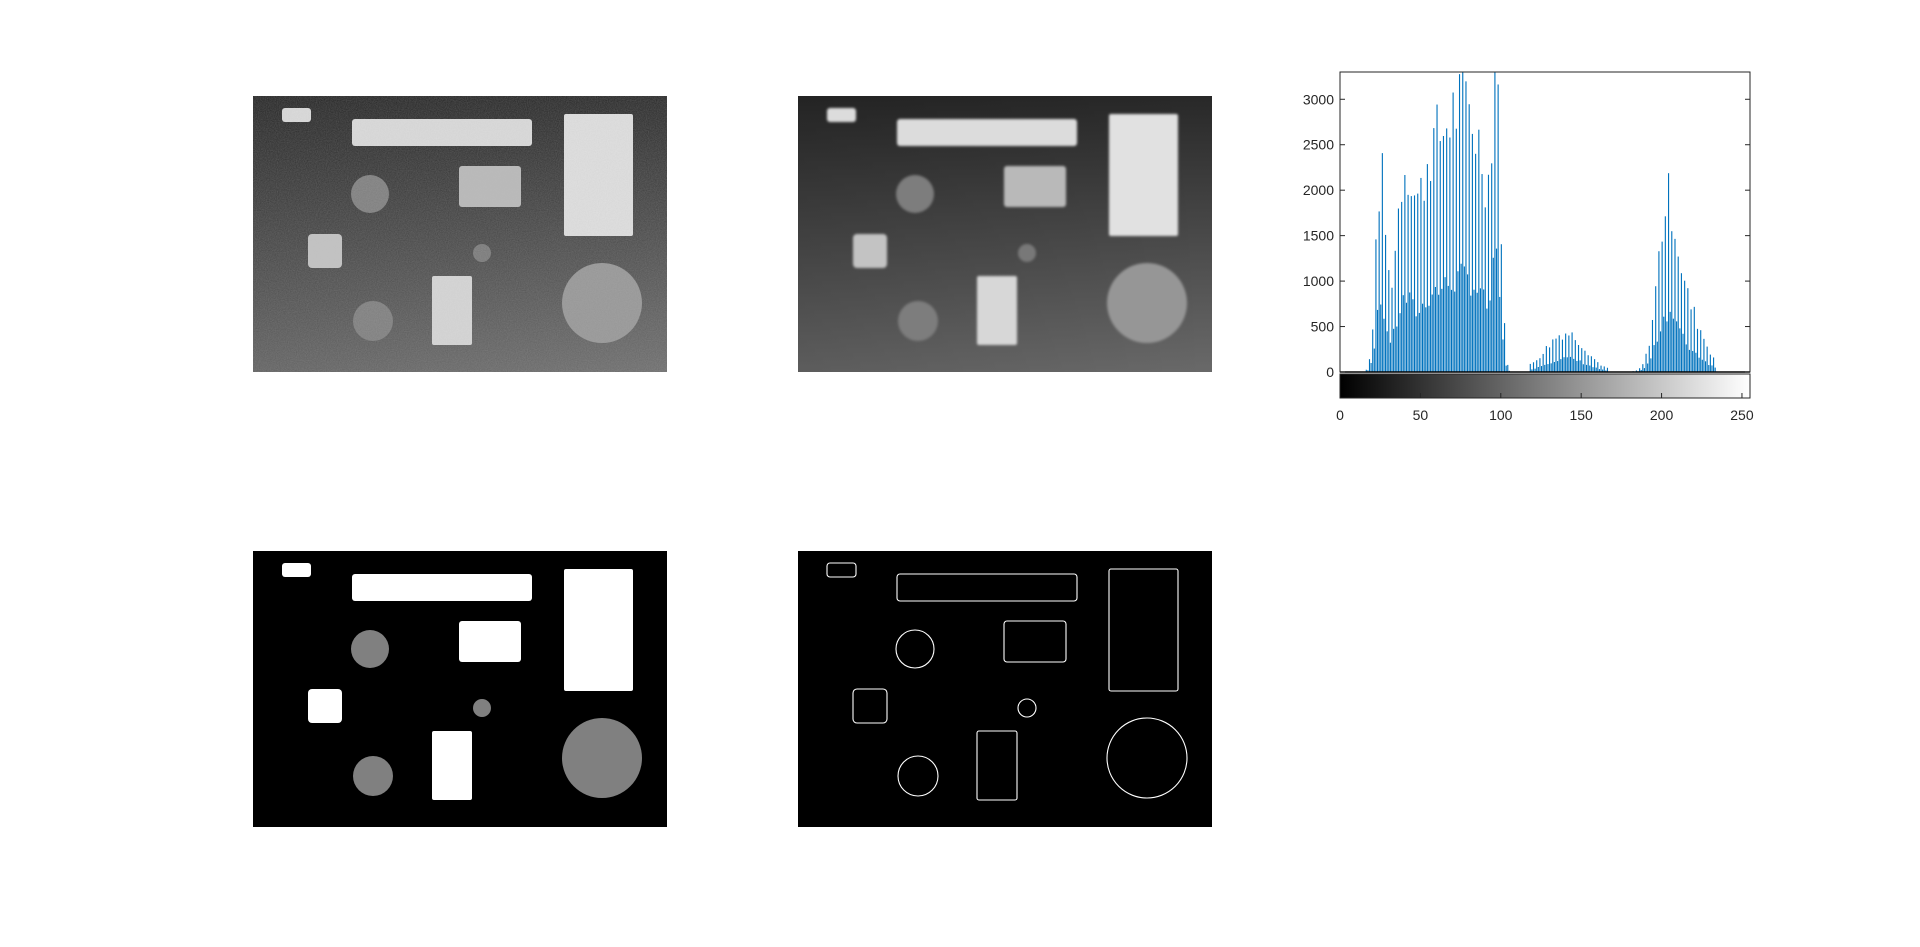 The image size is (1920, 947). Describe the element at coordinates (1545, 386) in the screenshot. I see `grayscale-colorbar` at that location.